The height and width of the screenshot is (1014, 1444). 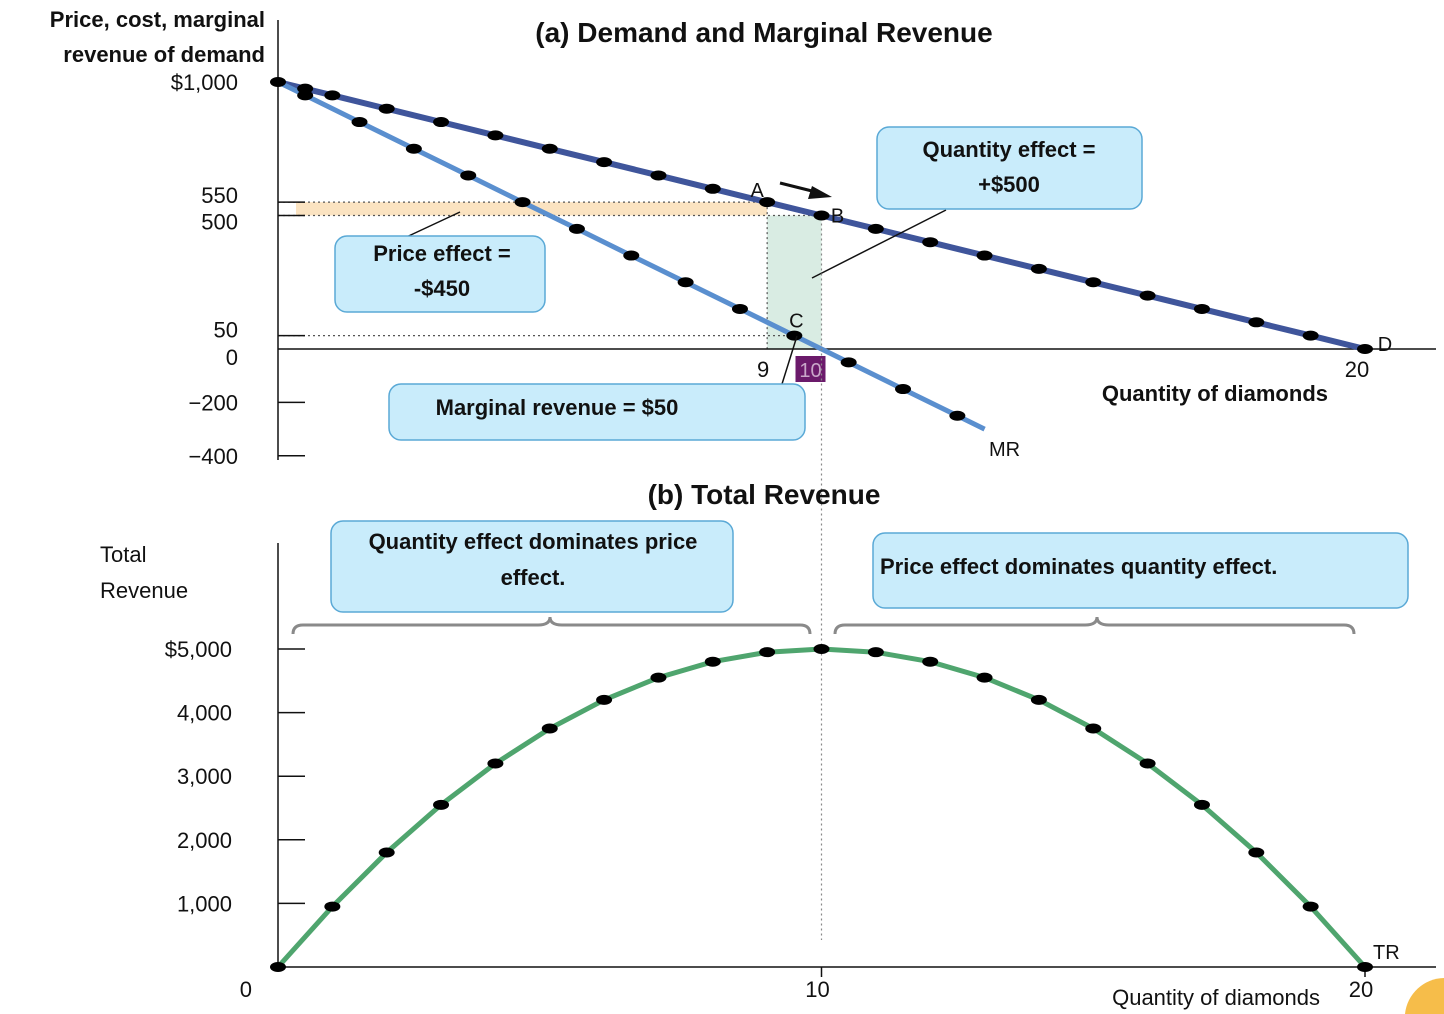 What do you see at coordinates (204, 82) in the screenshot?
I see `y-tick-label: $1,000` at bounding box center [204, 82].